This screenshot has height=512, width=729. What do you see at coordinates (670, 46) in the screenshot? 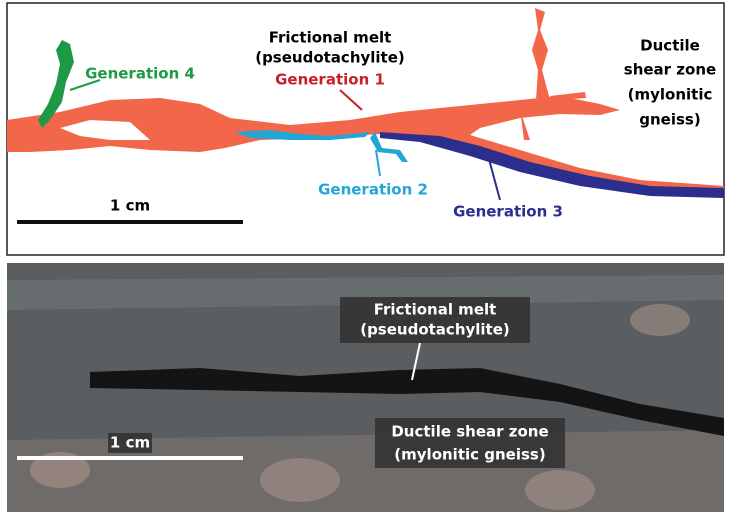
I see `shear-zone-label: Ductile` at bounding box center [670, 46].